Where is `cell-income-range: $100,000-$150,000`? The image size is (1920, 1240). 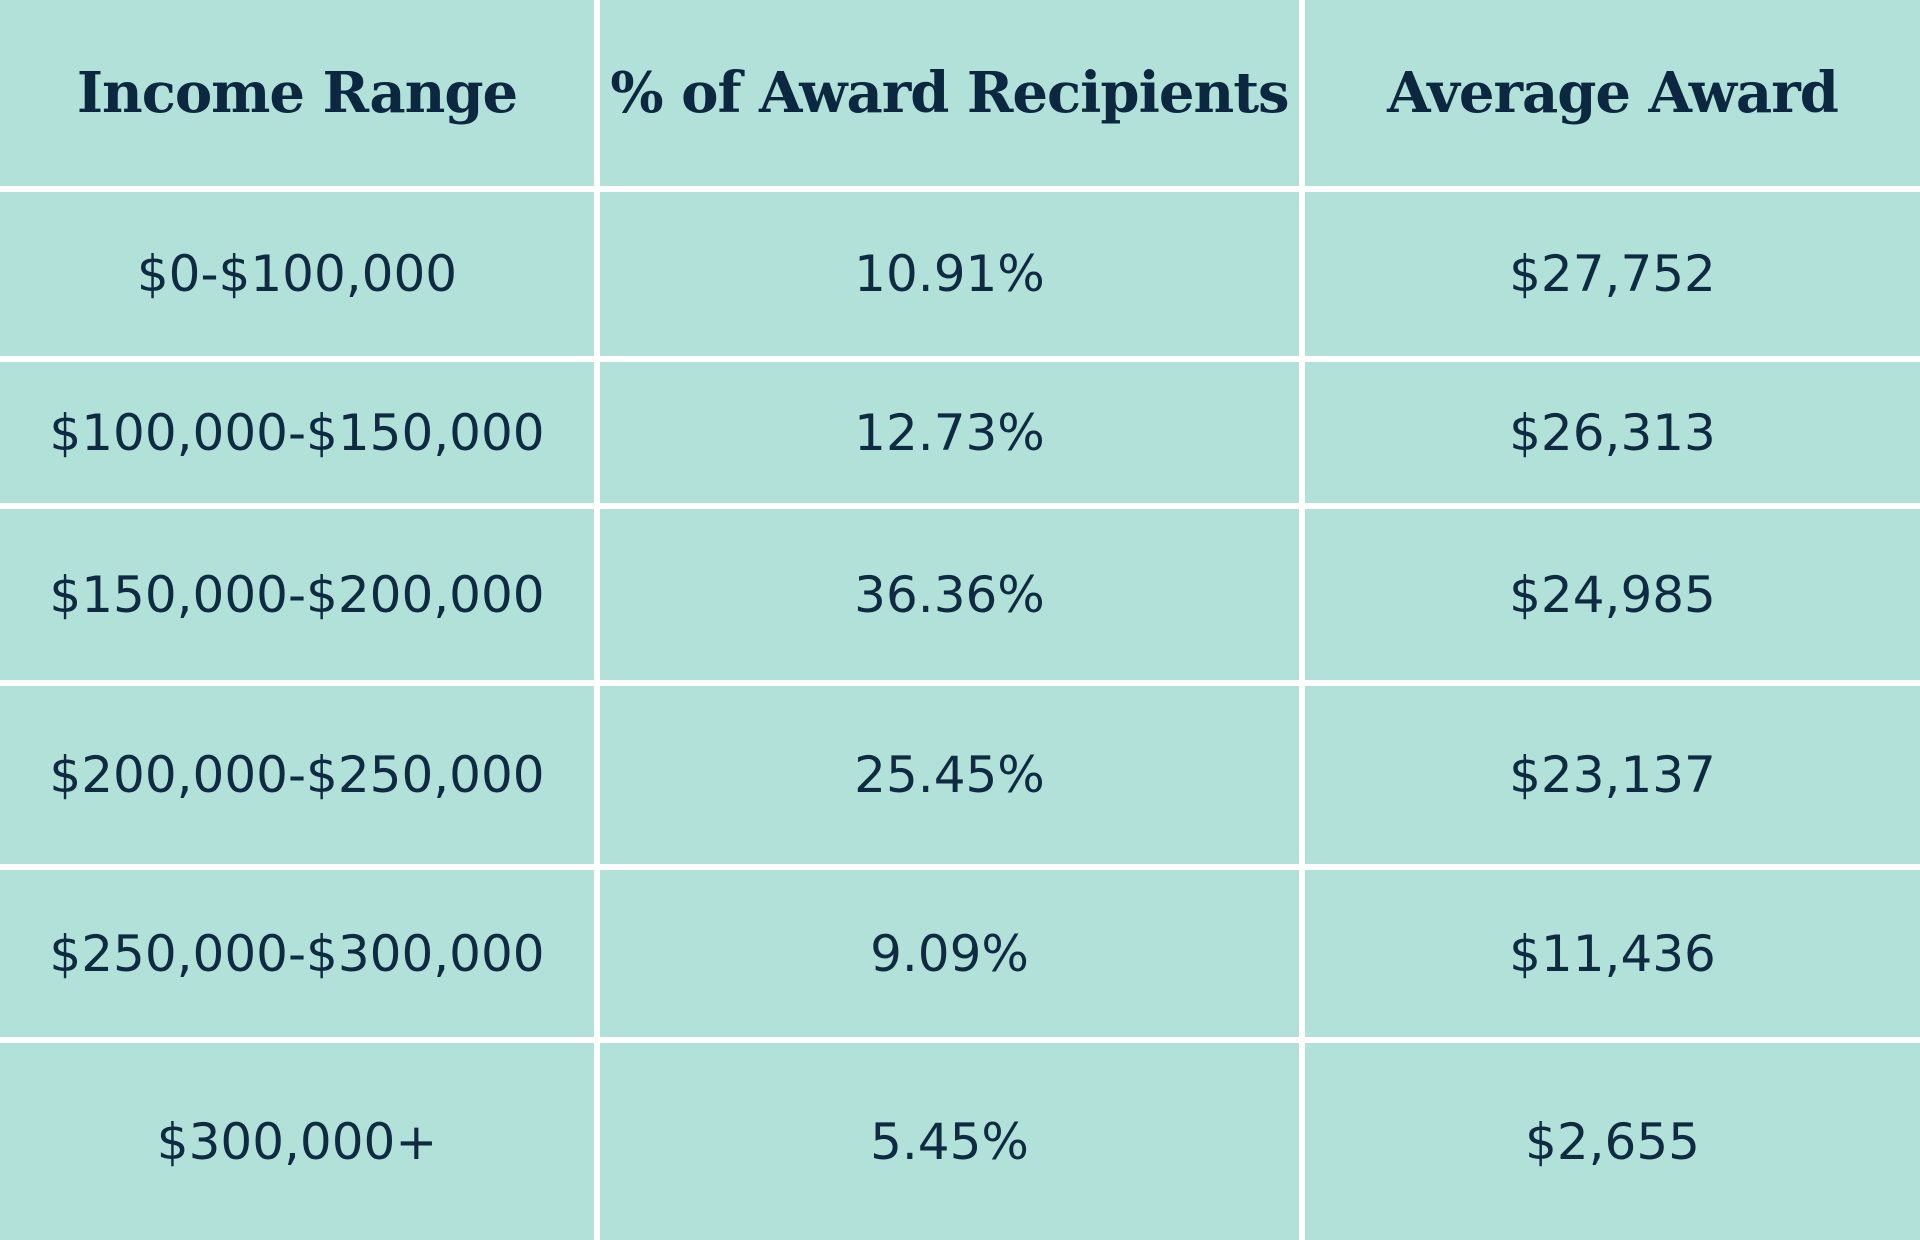
cell-income-range: $100,000-$150,000 is located at coordinates (300, 435).